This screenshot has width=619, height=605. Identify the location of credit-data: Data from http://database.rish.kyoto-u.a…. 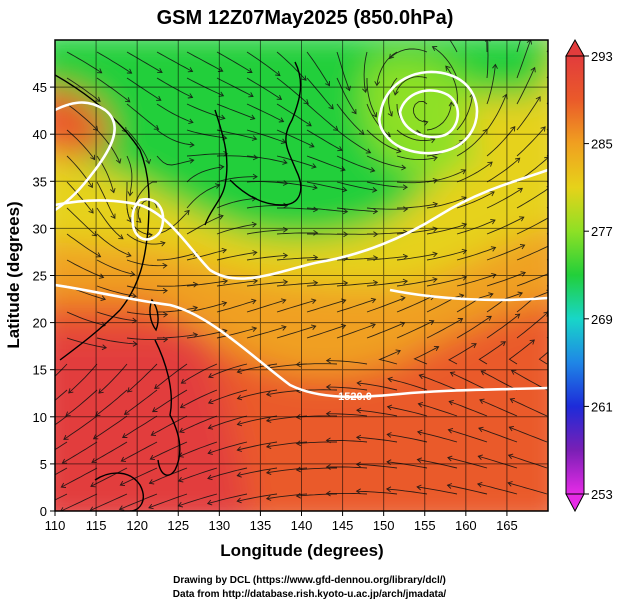
(309, 594).